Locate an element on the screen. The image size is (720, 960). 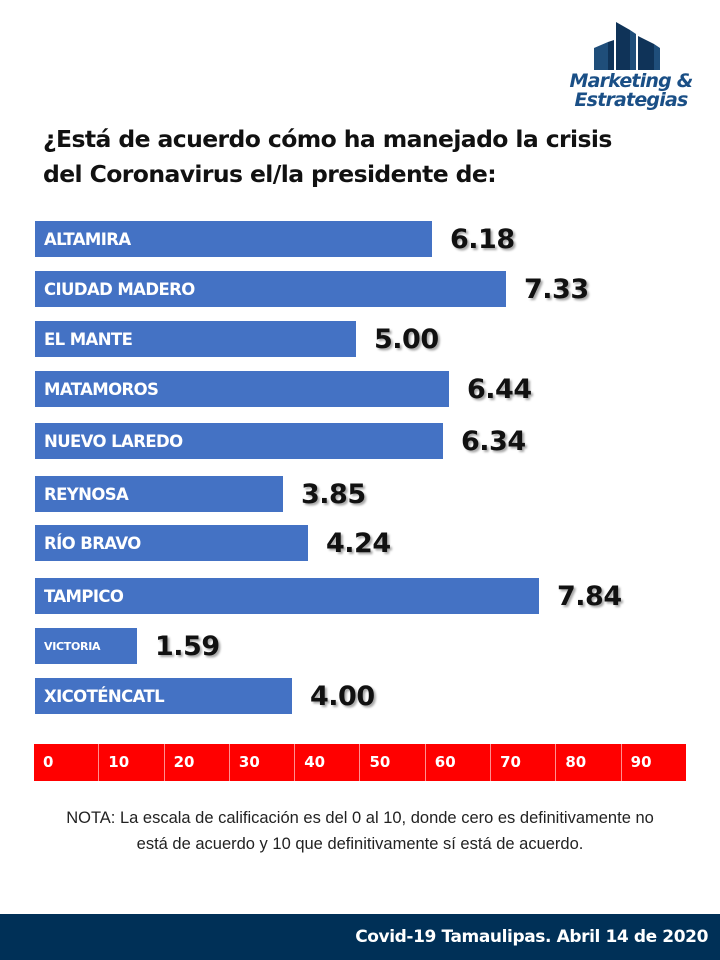
bar-value-label: 6.34 is located at coordinates (493, 441).